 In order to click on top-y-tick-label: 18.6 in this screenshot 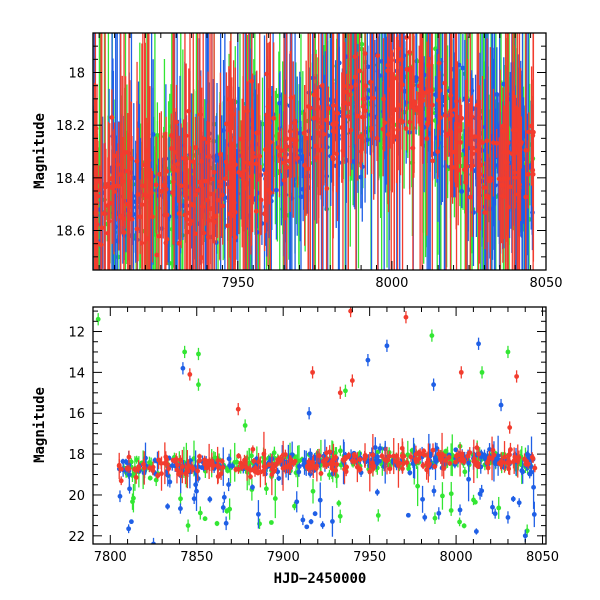, I will do `click(70, 232)`.